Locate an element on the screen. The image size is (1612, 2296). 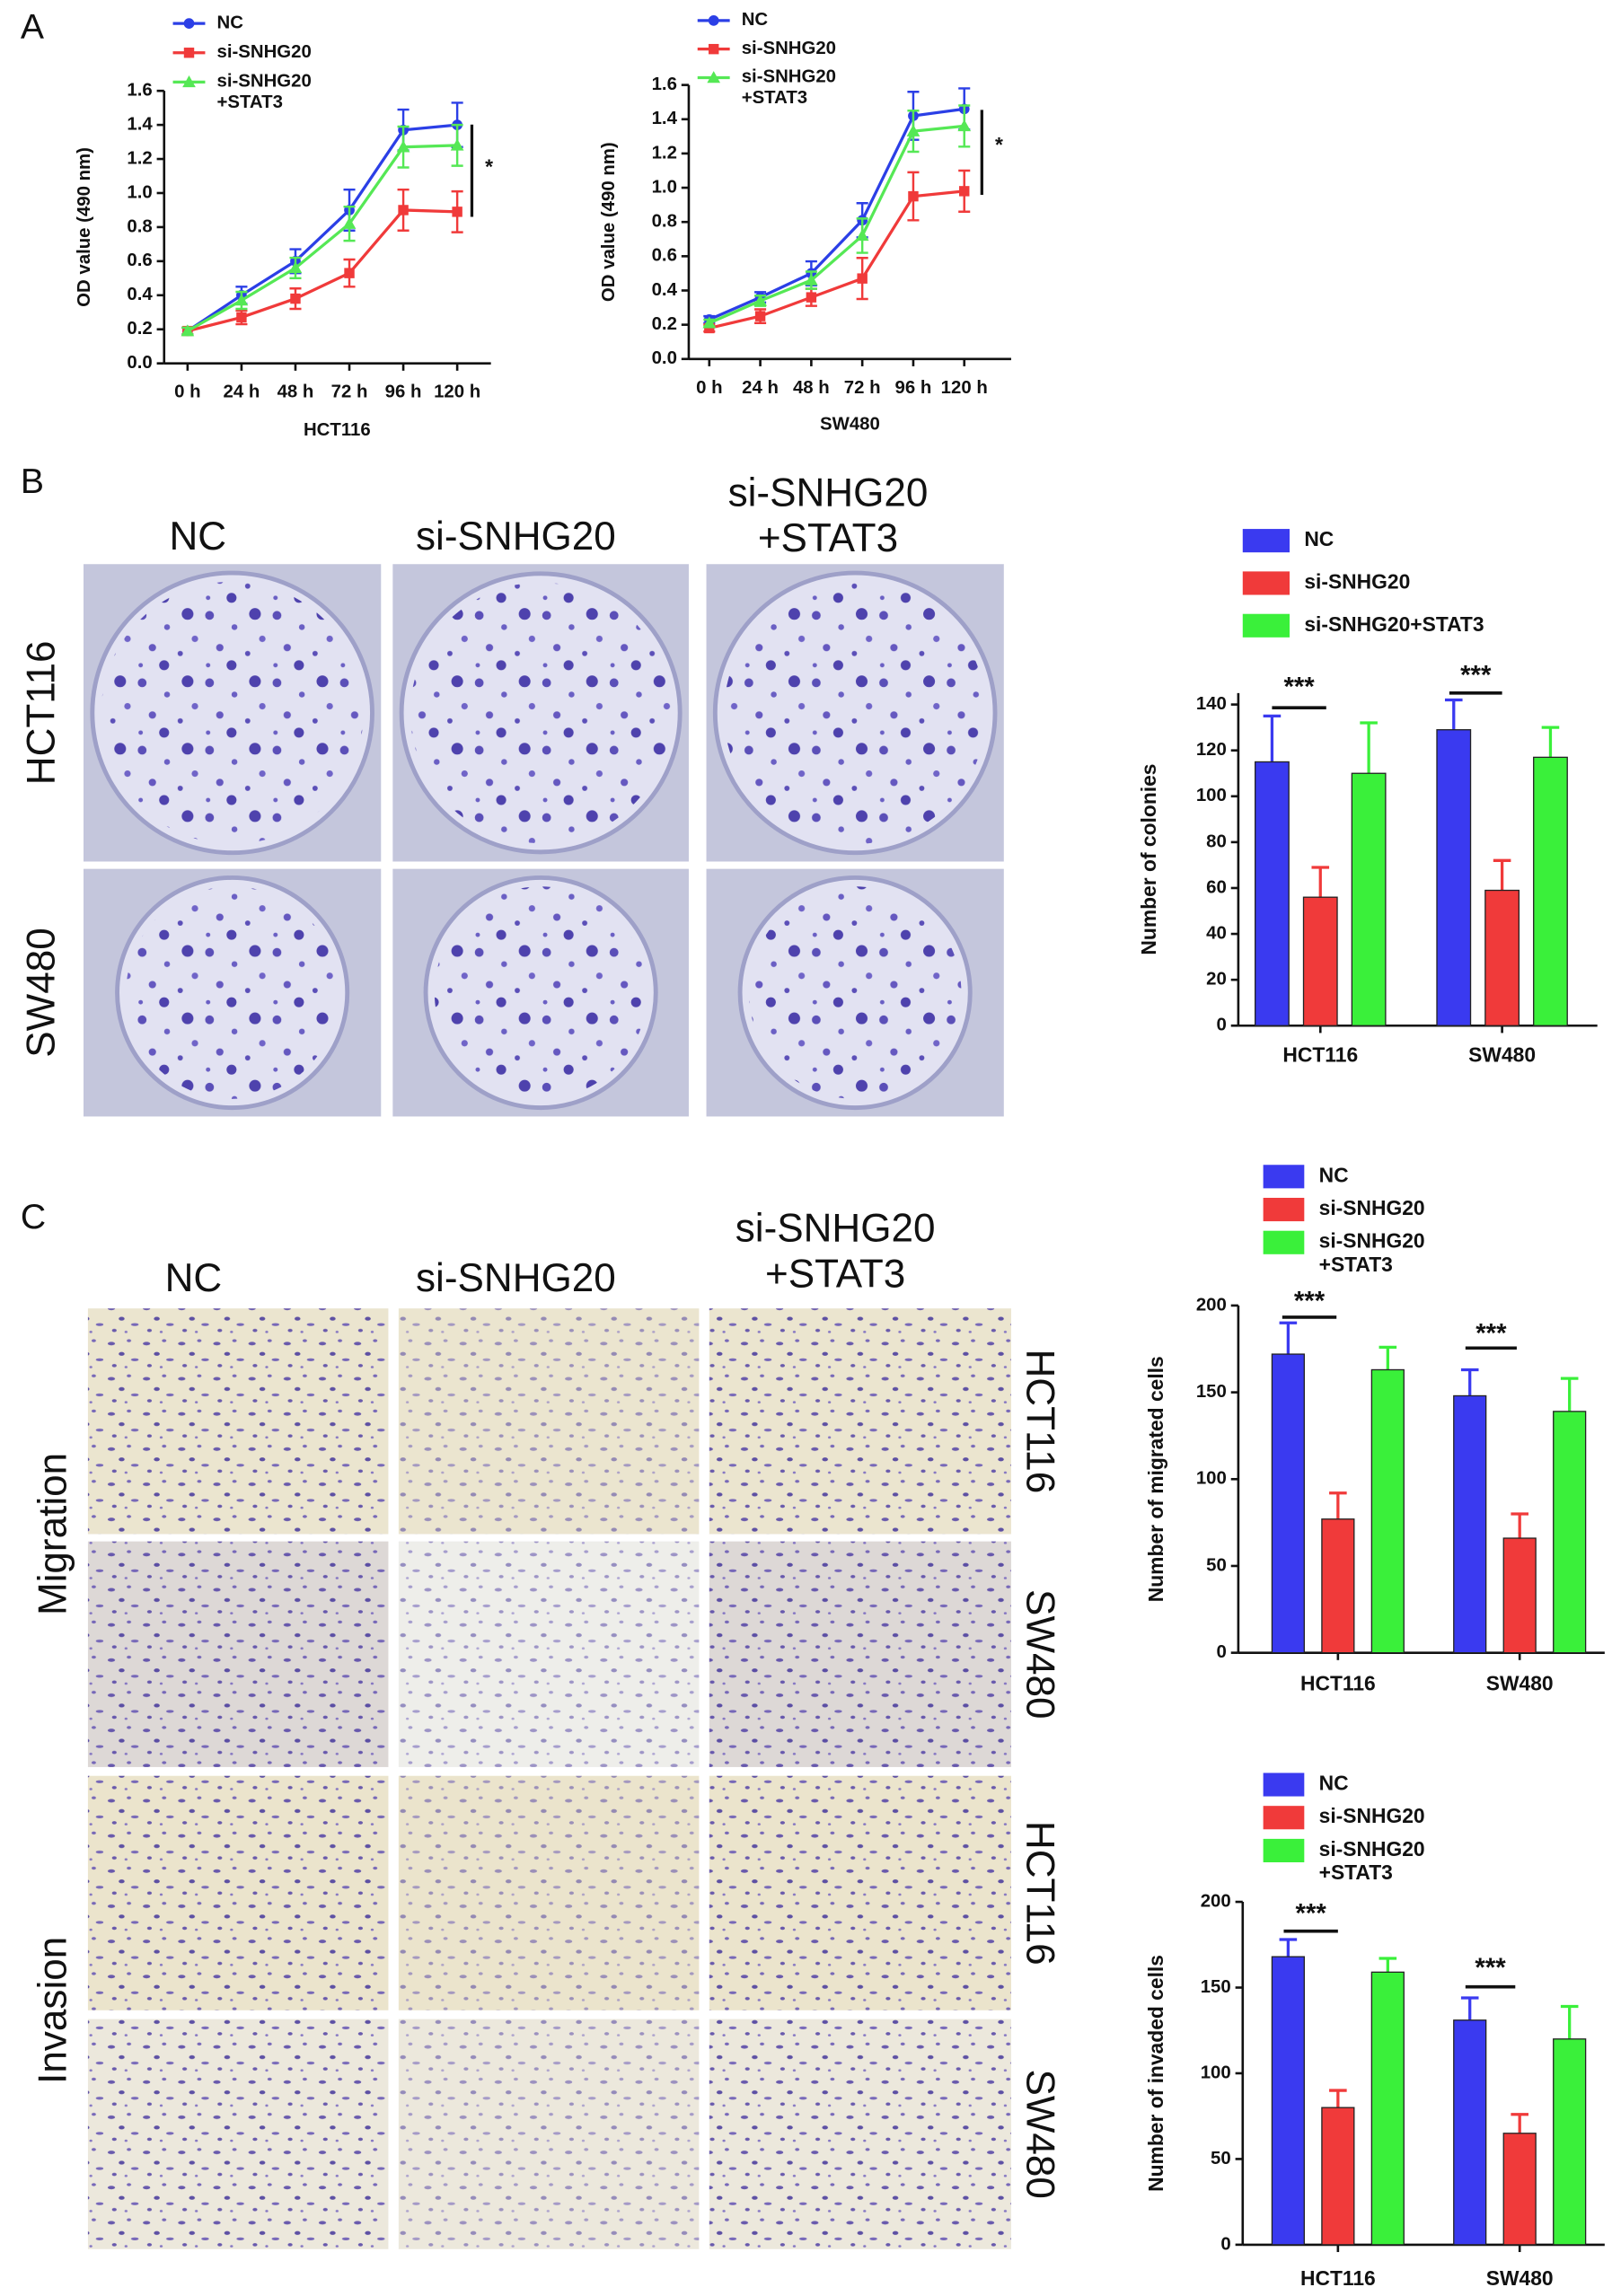
y-tick-label: 0.2 is located at coordinates (664, 324).